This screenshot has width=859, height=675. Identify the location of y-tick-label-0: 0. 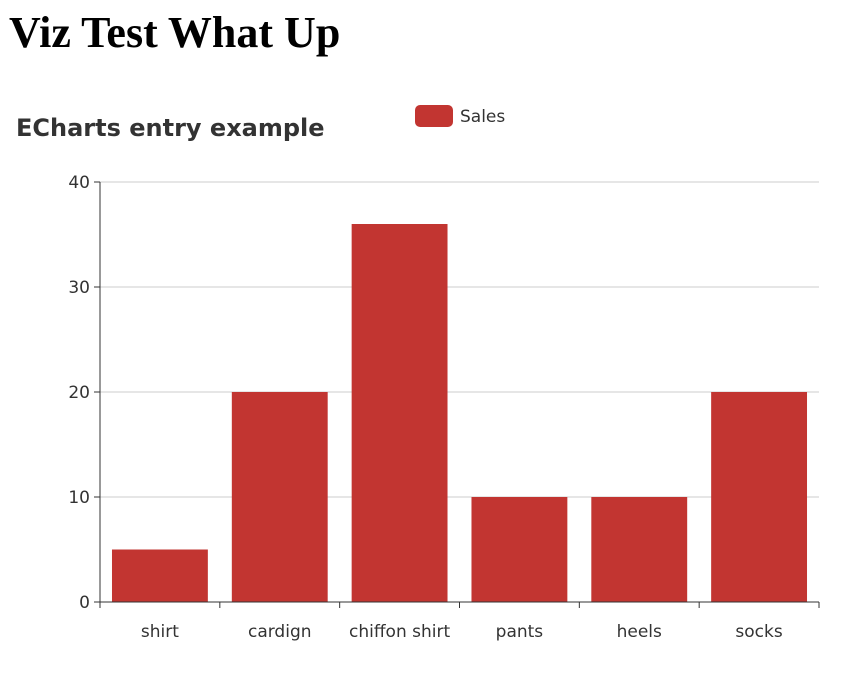
(84, 603).